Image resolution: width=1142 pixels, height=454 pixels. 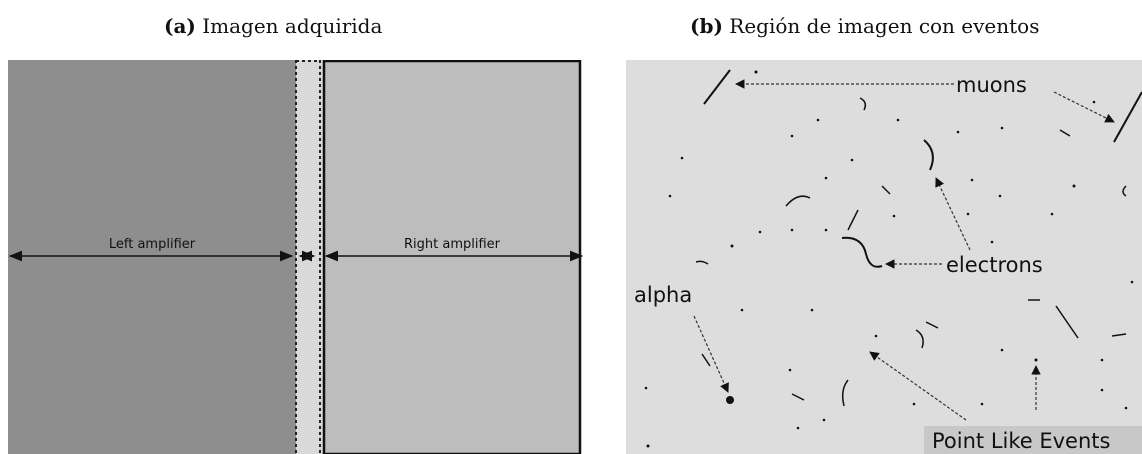 What do you see at coordinates (730, 400) in the screenshot?
I see `alpha-event` at bounding box center [730, 400].